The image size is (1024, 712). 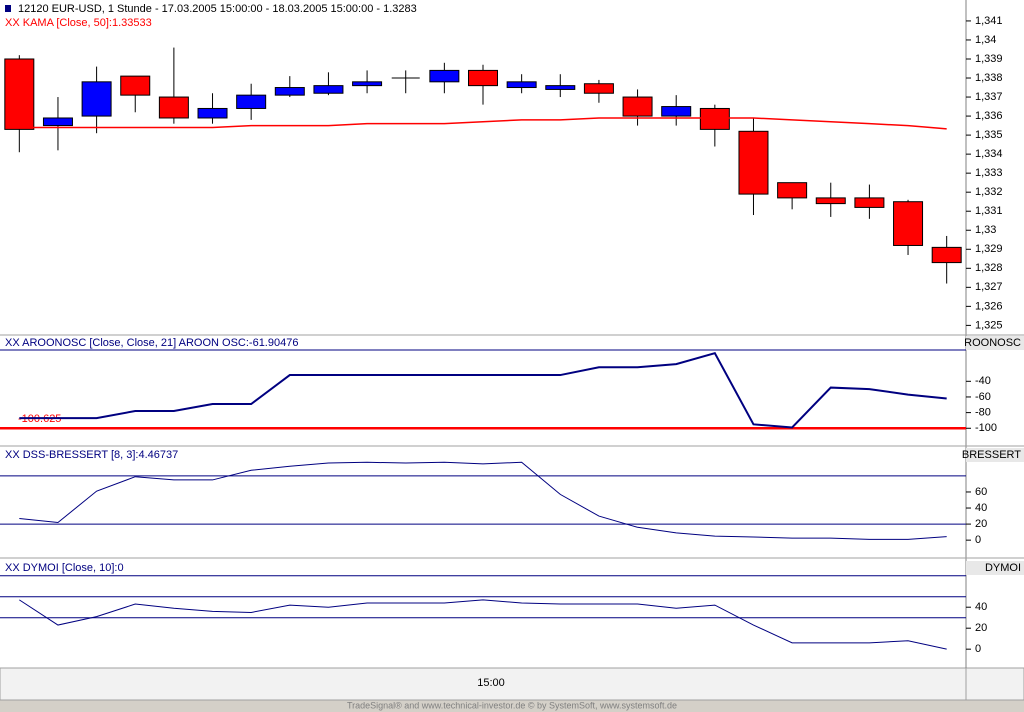 What do you see at coordinates (981, 492) in the screenshot?
I see `y-tick-label: 60` at bounding box center [981, 492].